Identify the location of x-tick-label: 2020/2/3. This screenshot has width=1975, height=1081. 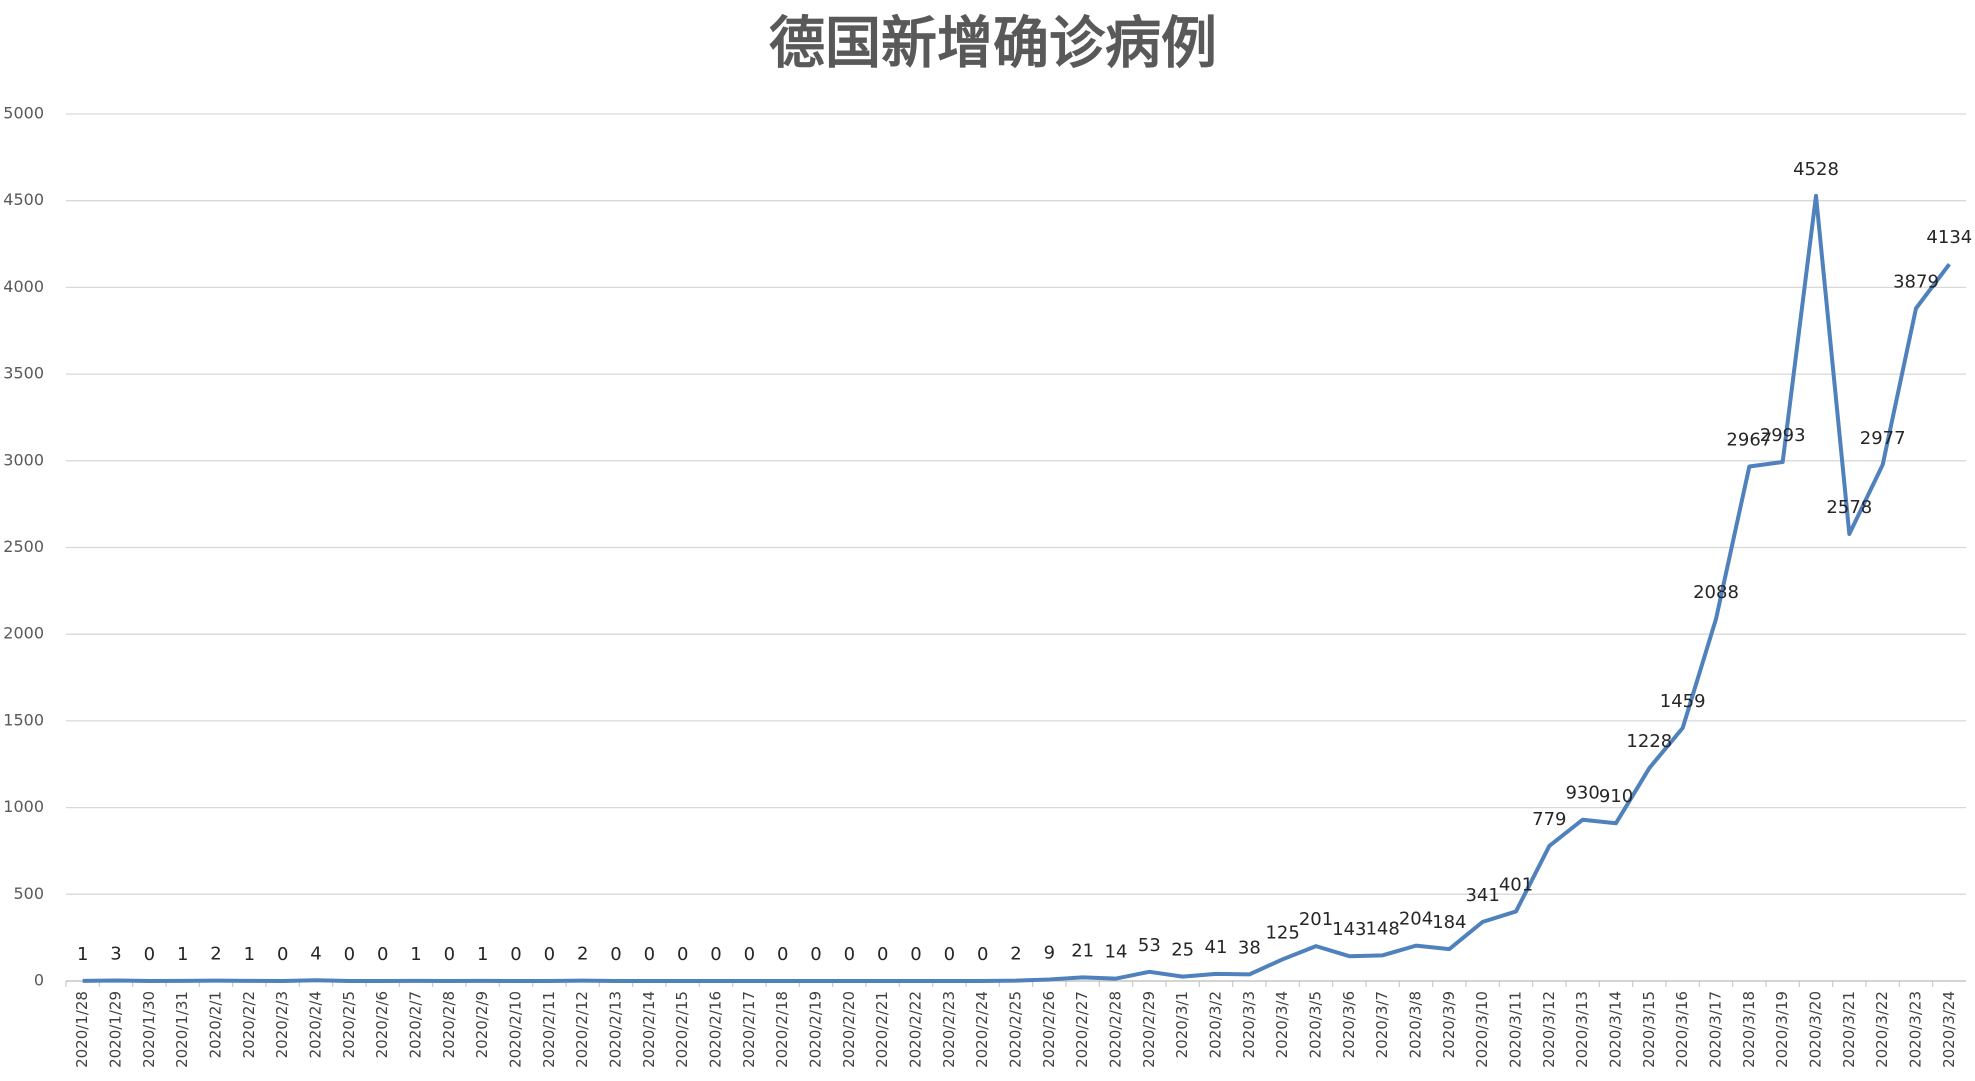
(282, 1024).